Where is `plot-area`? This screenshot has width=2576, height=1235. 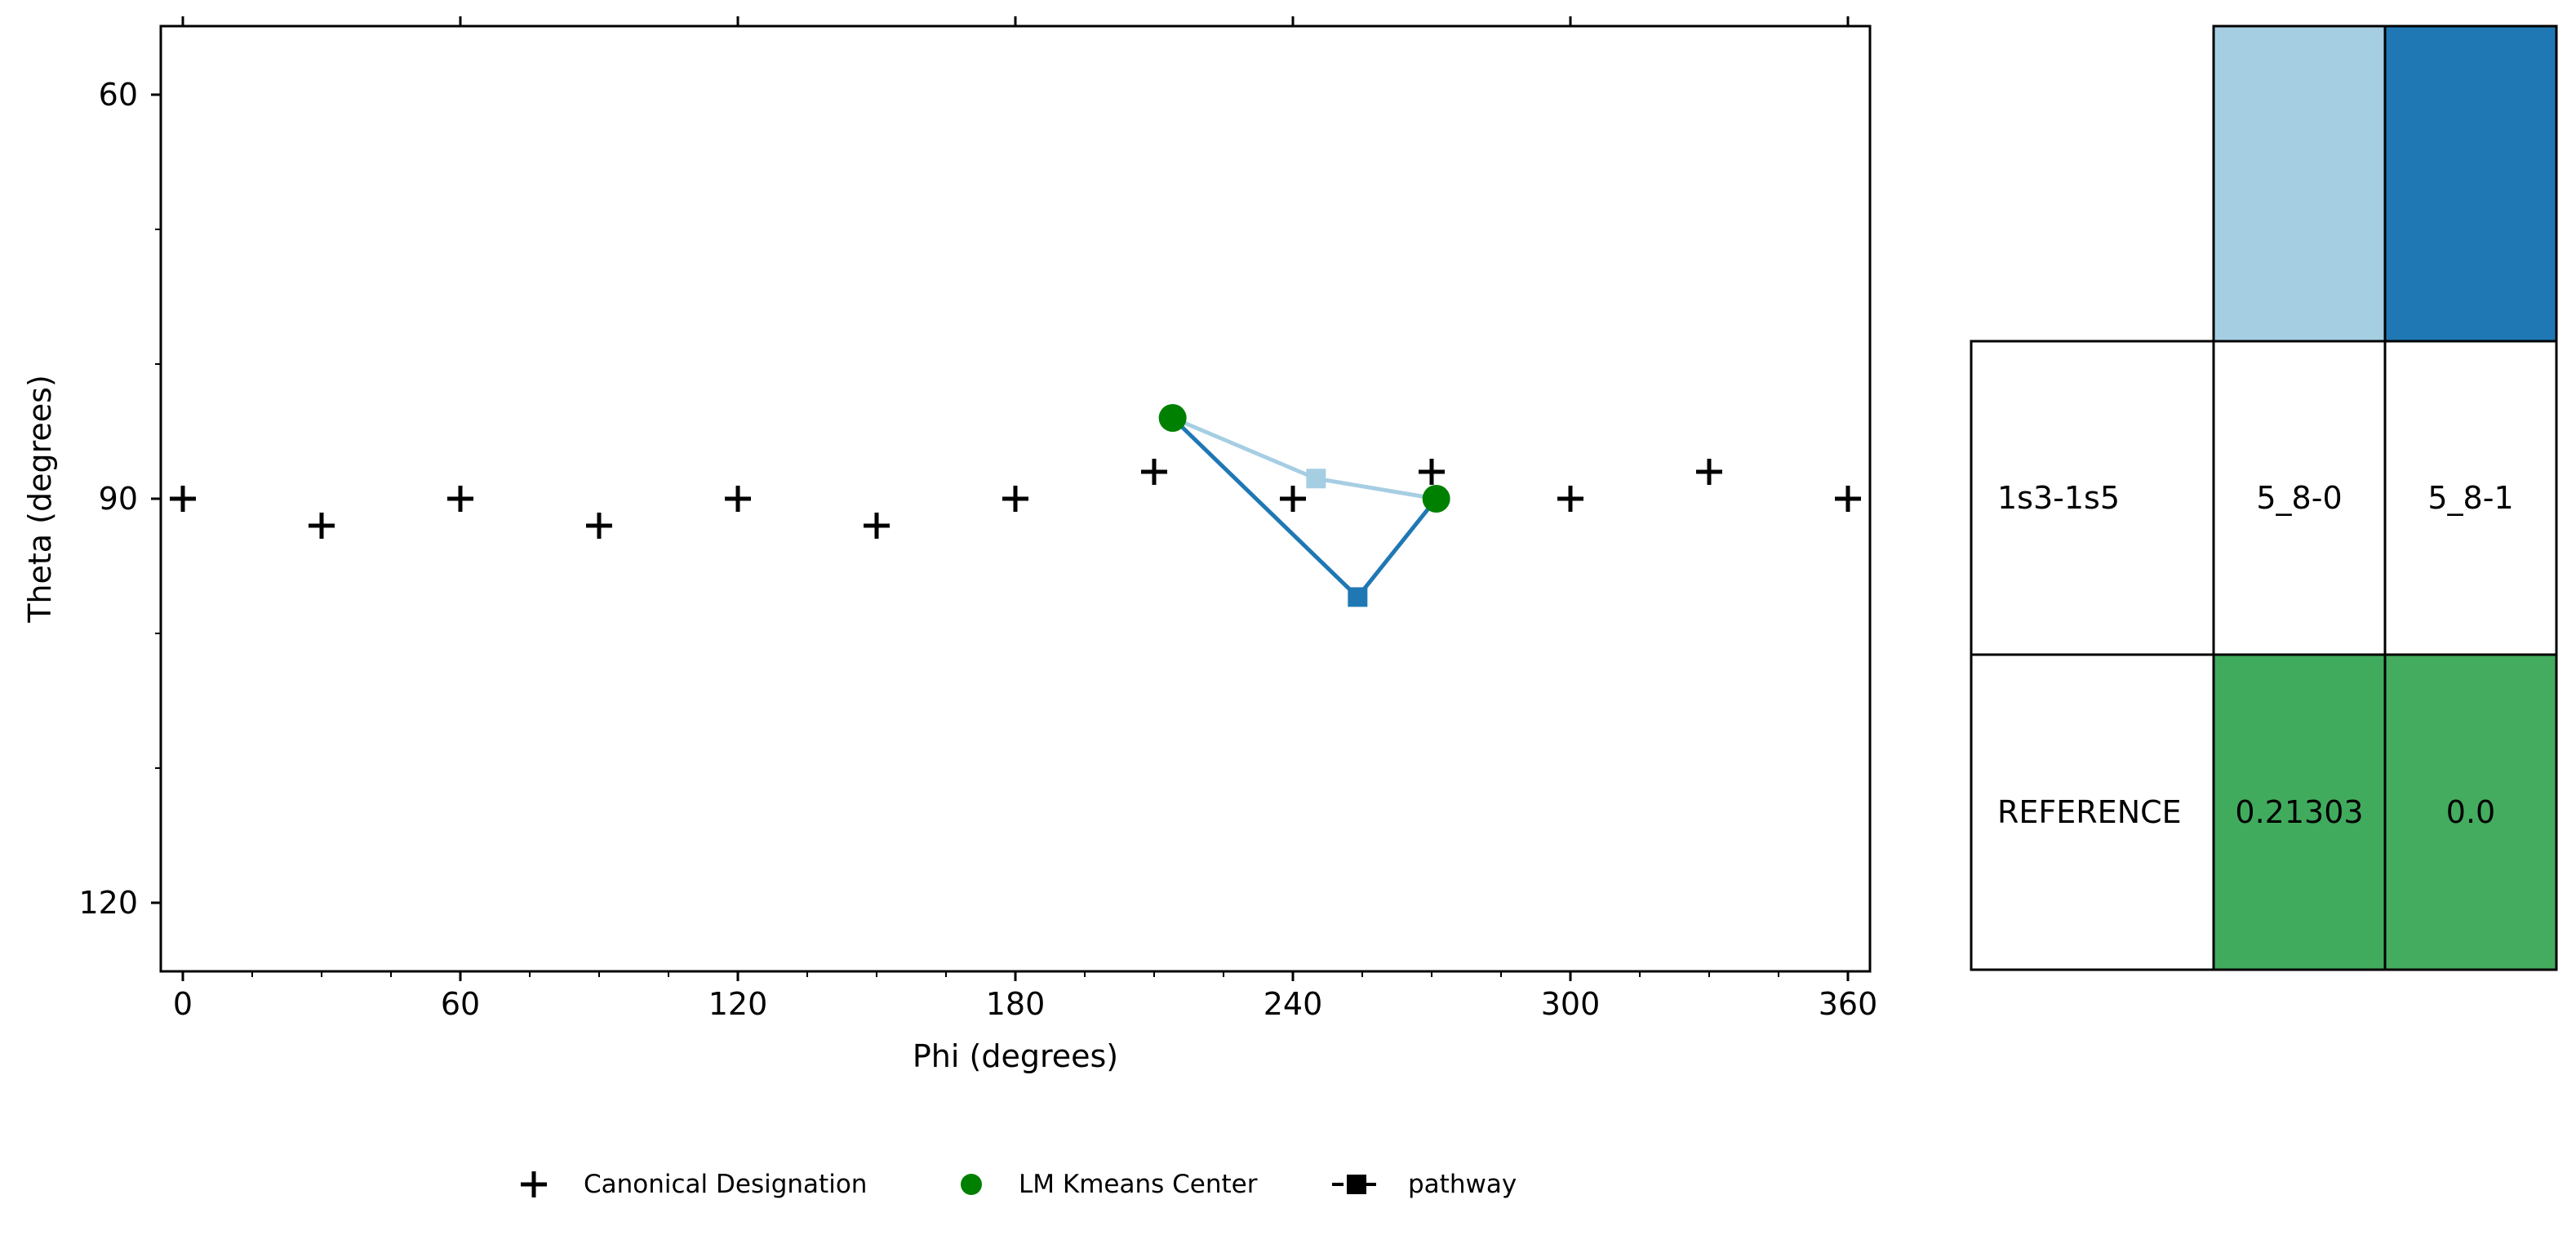
plot-area is located at coordinates (1015, 505).